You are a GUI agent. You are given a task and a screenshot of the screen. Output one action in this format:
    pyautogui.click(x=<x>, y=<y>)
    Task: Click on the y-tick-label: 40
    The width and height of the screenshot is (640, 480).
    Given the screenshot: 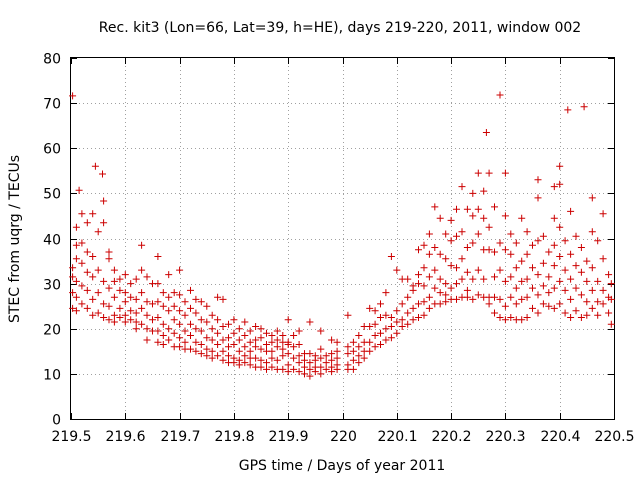 What is the action you would take?
    pyautogui.click(x=52, y=241)
    